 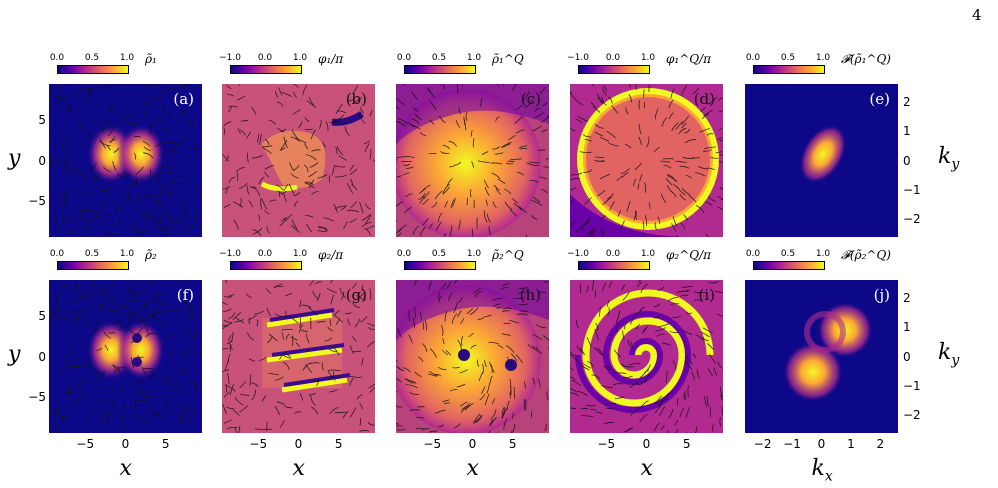 What do you see at coordinates (851, 444) in the screenshot?
I see `kx-tick-label: 1` at bounding box center [851, 444].